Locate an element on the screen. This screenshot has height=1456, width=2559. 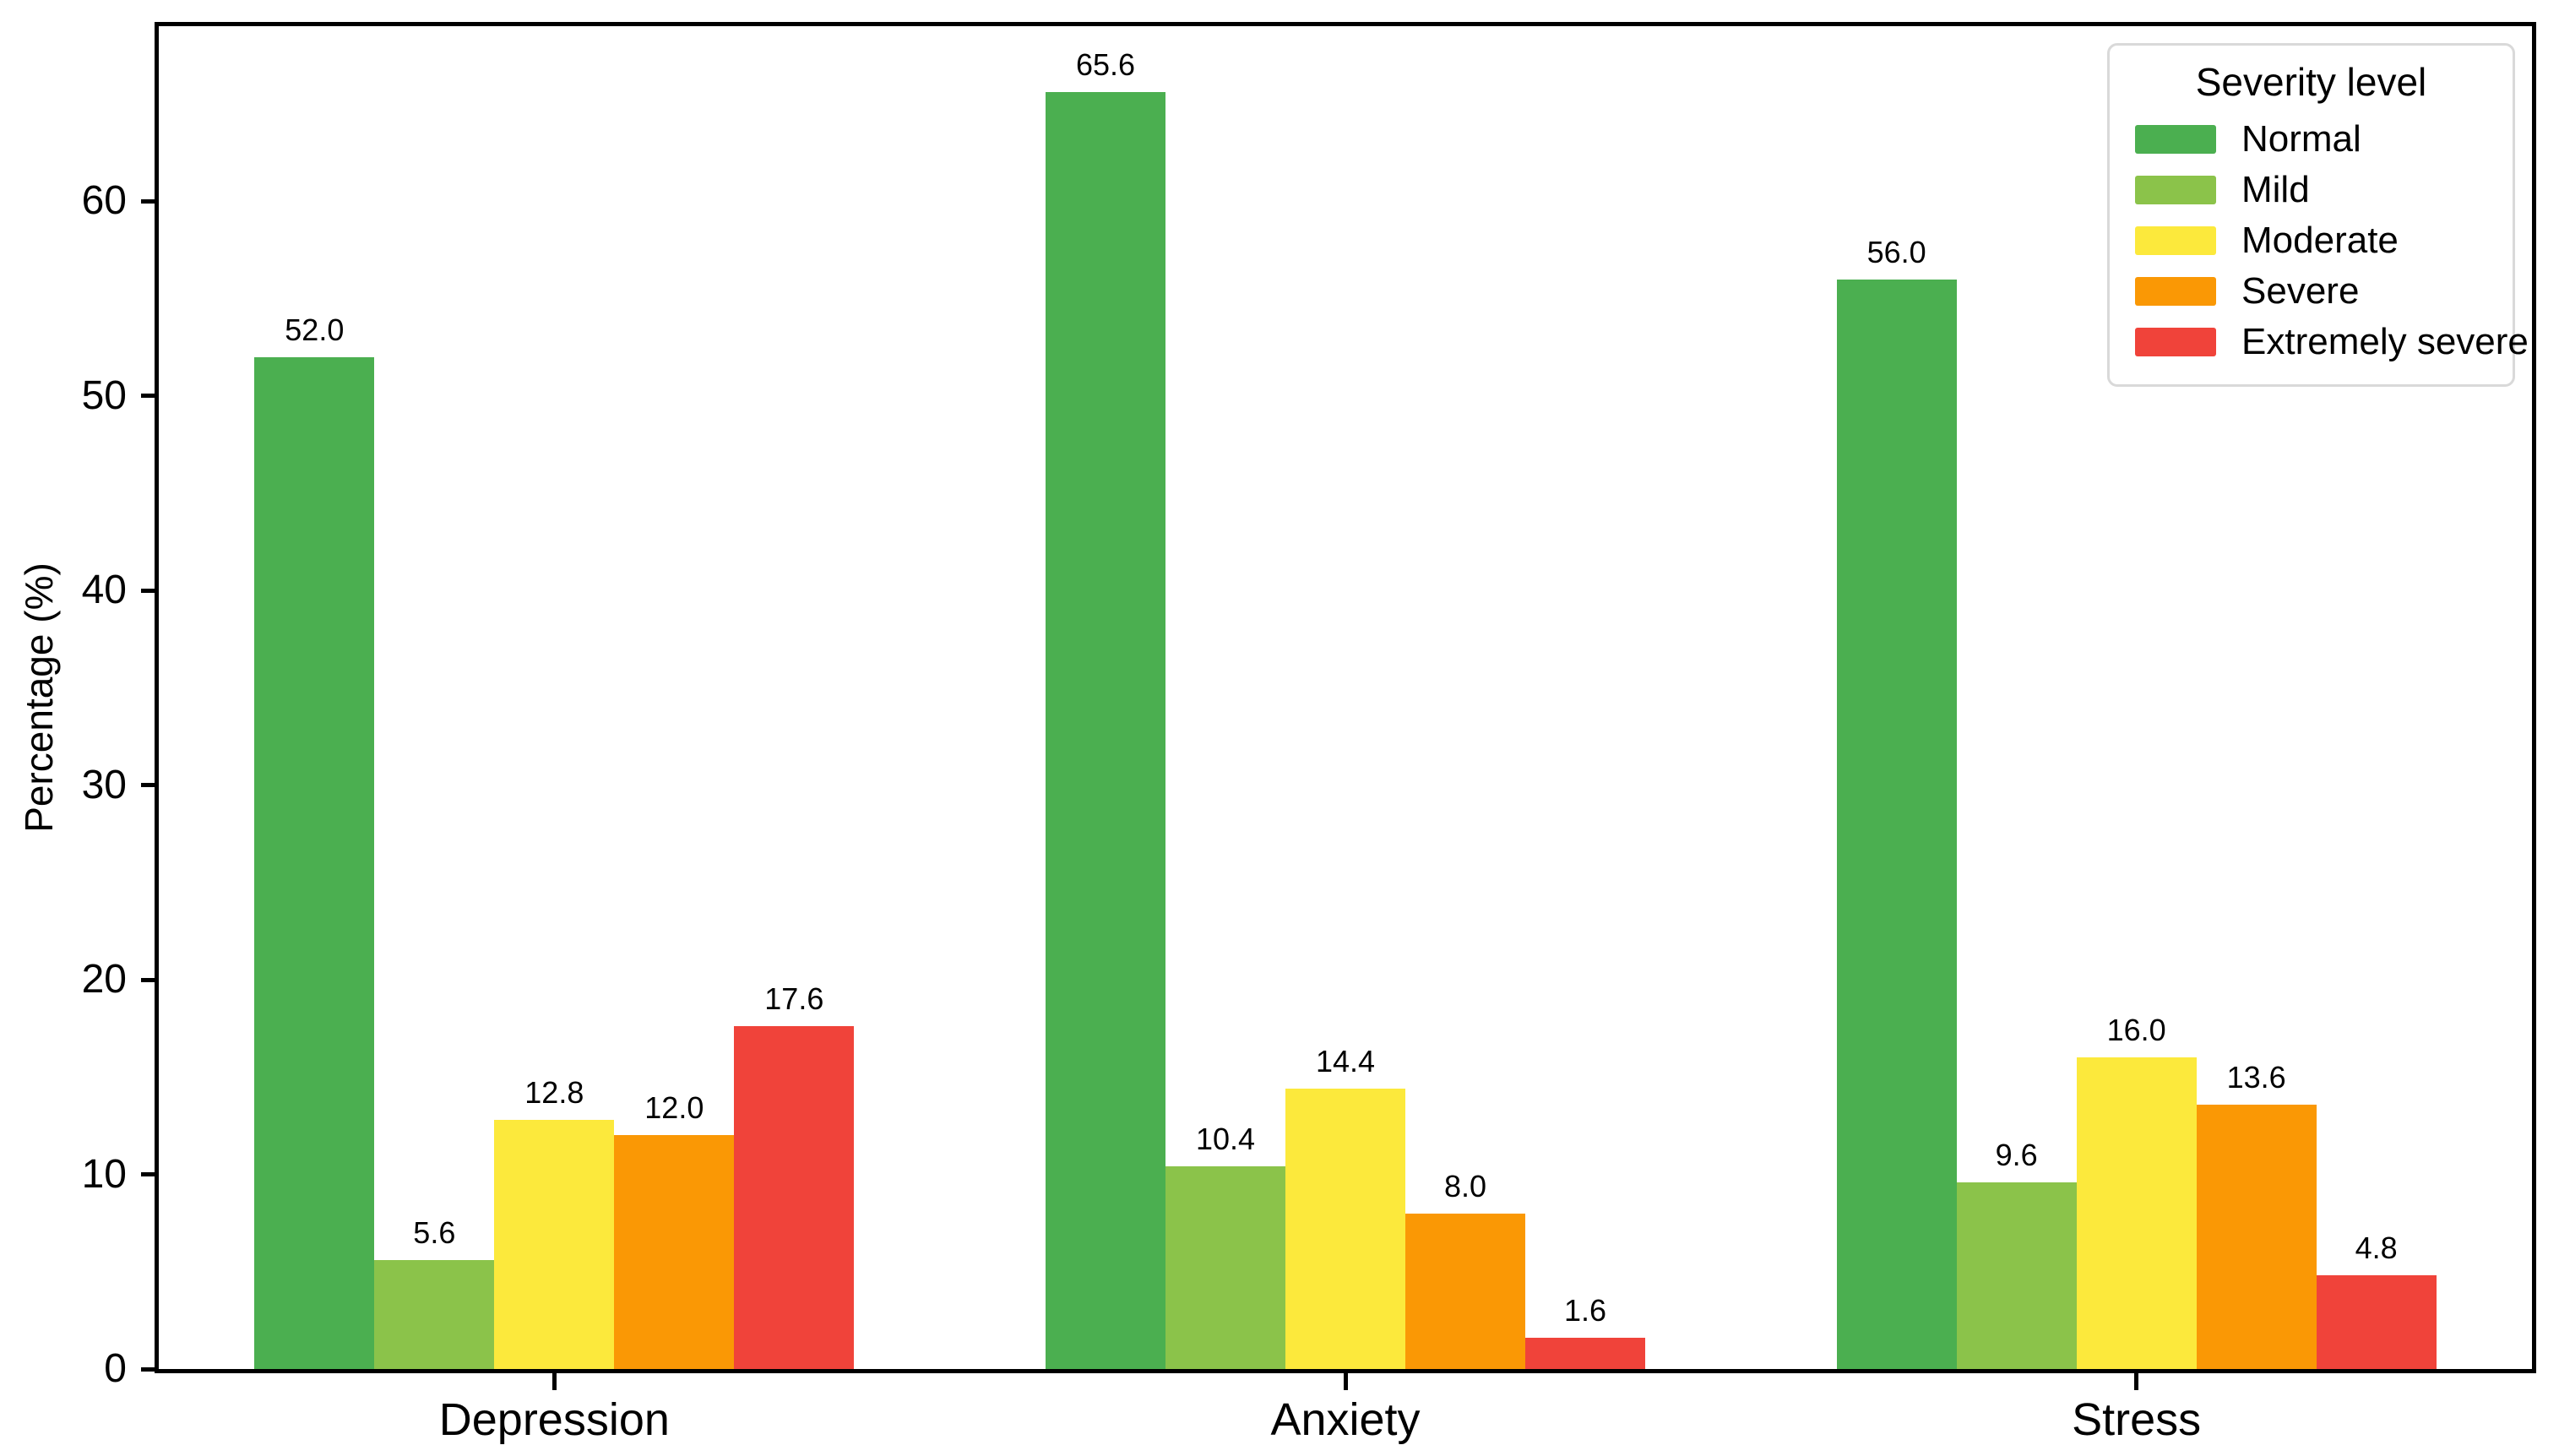
bar-depression-normal is located at coordinates (314, 862).